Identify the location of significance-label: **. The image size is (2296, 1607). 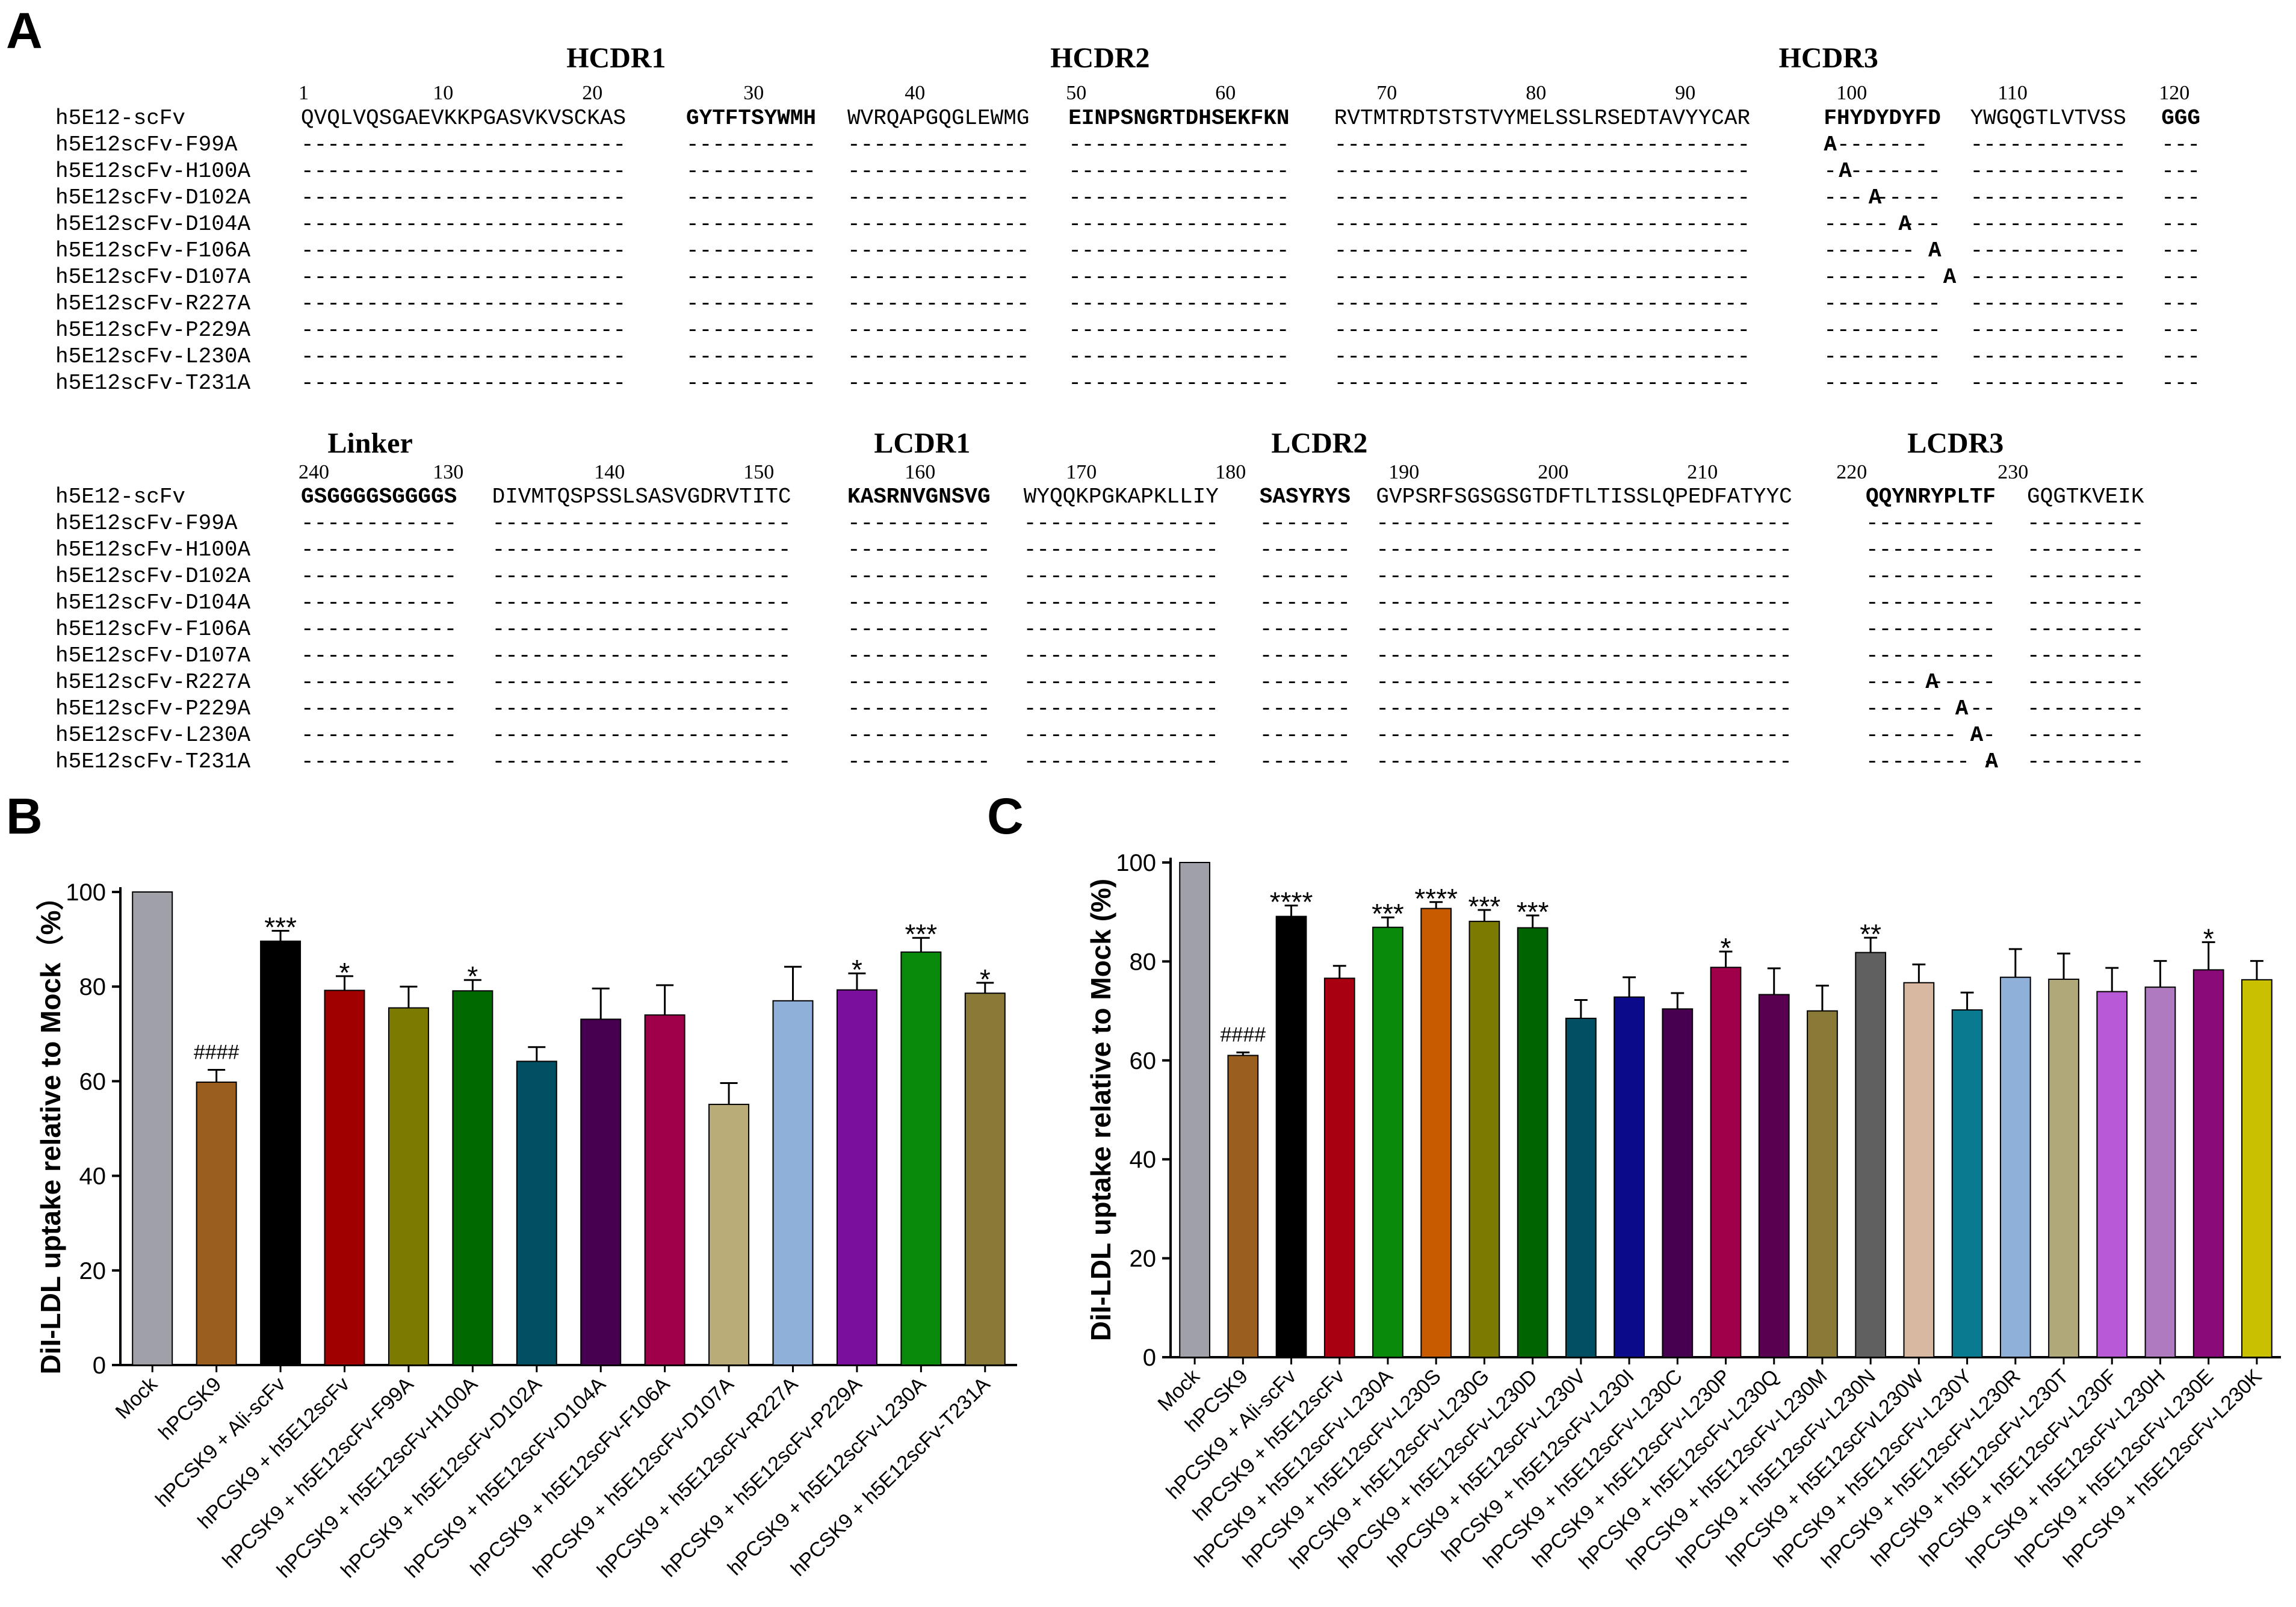
(1870, 934).